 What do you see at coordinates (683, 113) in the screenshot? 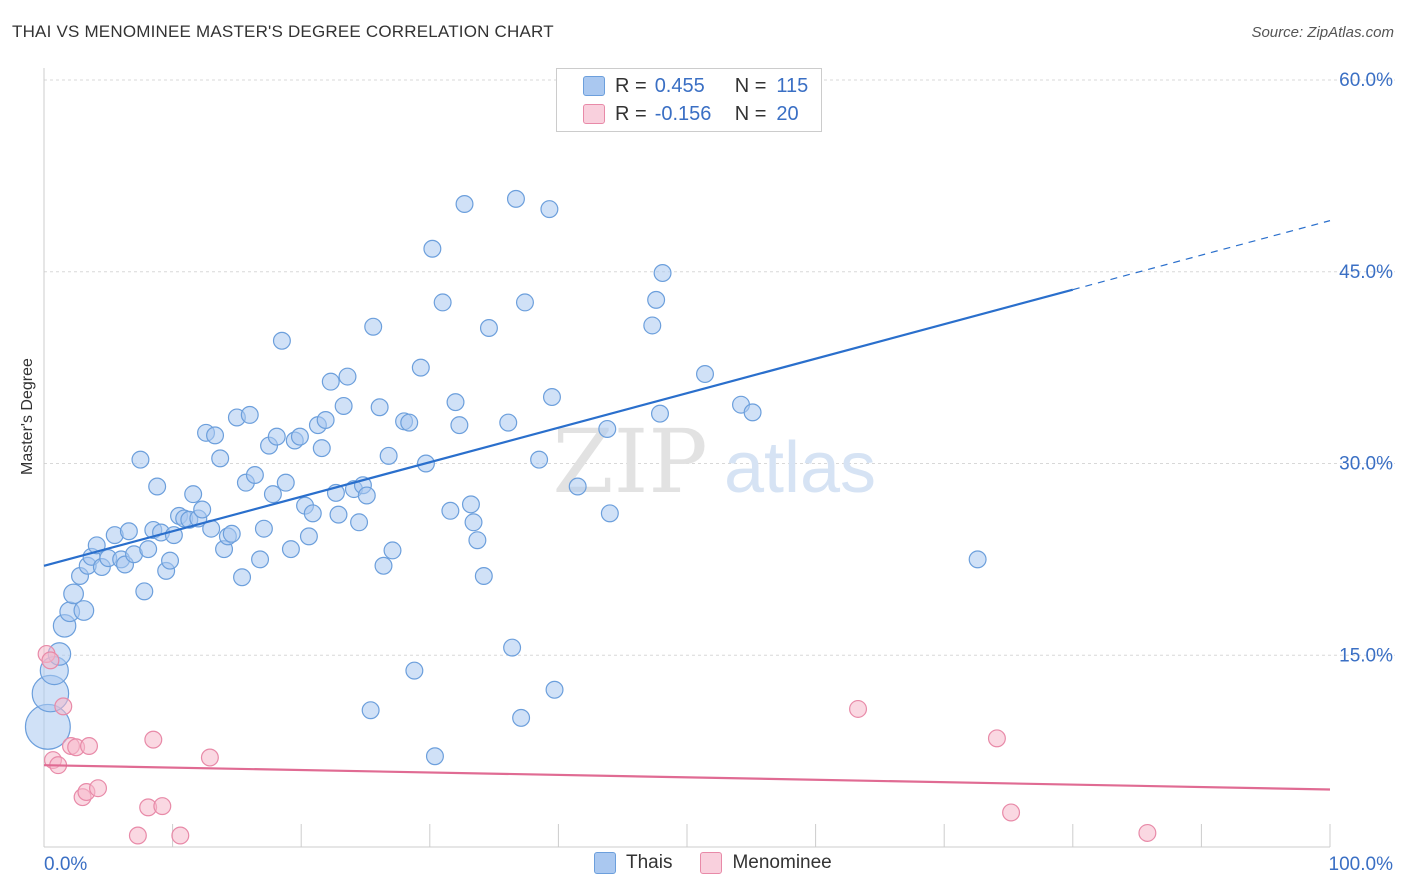
I see `legend-r-value: -0.156` at bounding box center [683, 113].